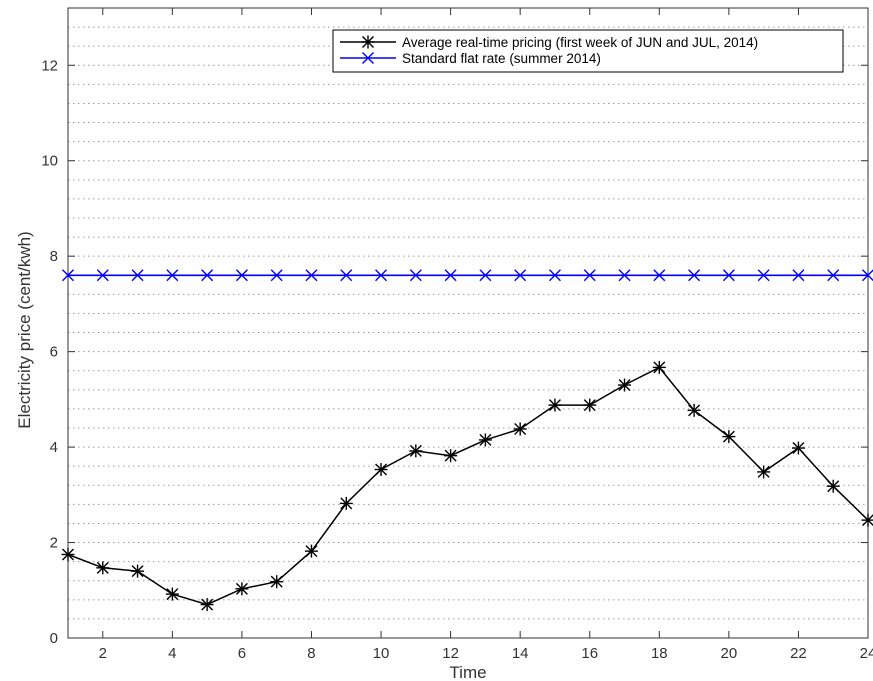  I want to click on y-tick-label: 2, so click(54, 543).